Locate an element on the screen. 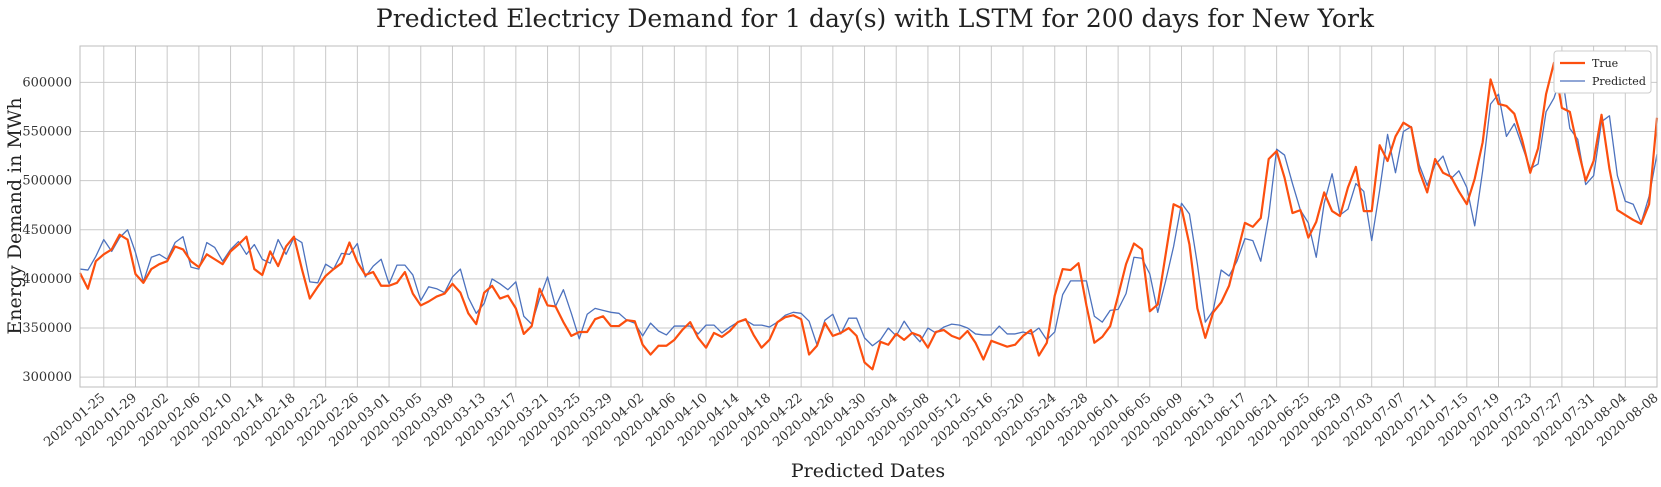 The width and height of the screenshot is (1661, 487). legend: True Predicted is located at coordinates (1602, 72).